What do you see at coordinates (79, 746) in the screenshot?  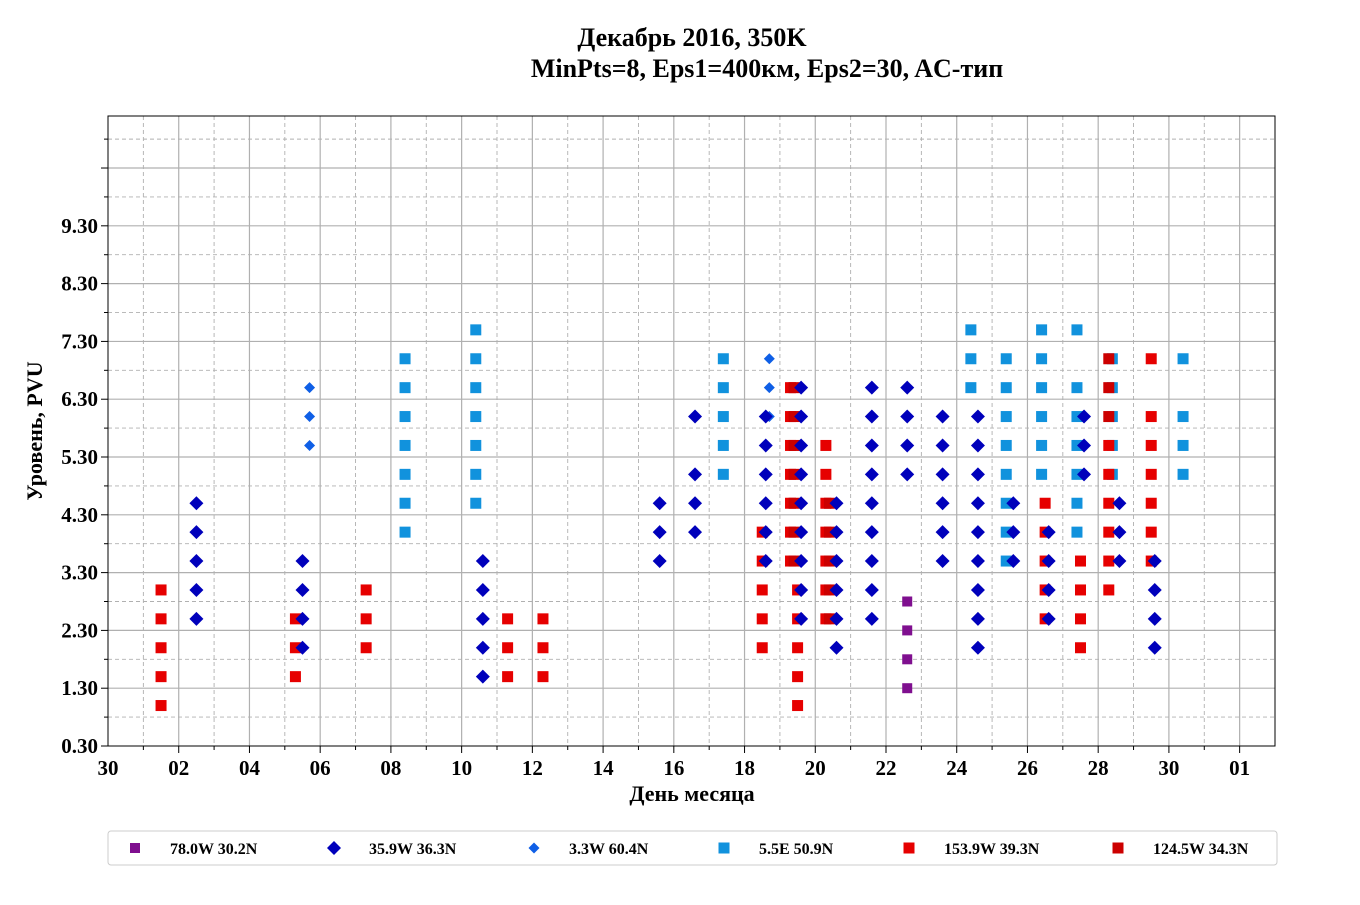 I see `y-tick-label: 0.30` at bounding box center [79, 746].